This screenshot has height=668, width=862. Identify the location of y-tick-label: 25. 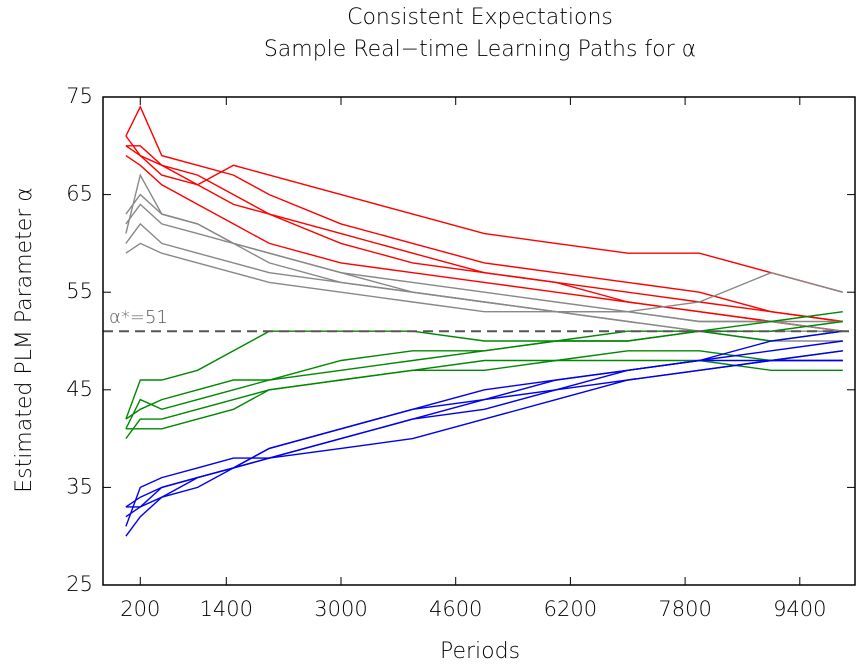
(79, 584).